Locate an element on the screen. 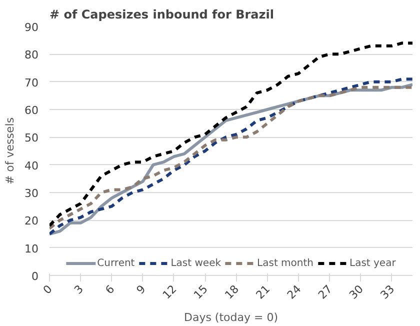  y-tick-label: 70 is located at coordinates (31, 83).